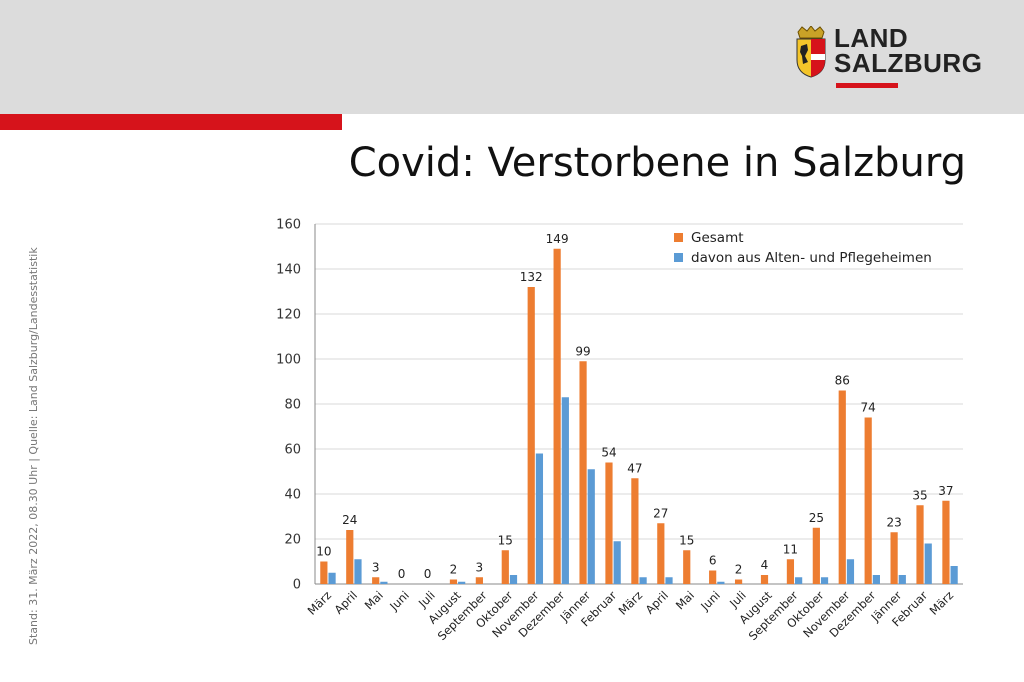 Image resolution: width=1024 pixels, height=682 pixels. What do you see at coordinates (657, 163) in the screenshot?
I see `page-title: Covid: Verstorbene in Salzburg` at bounding box center [657, 163].